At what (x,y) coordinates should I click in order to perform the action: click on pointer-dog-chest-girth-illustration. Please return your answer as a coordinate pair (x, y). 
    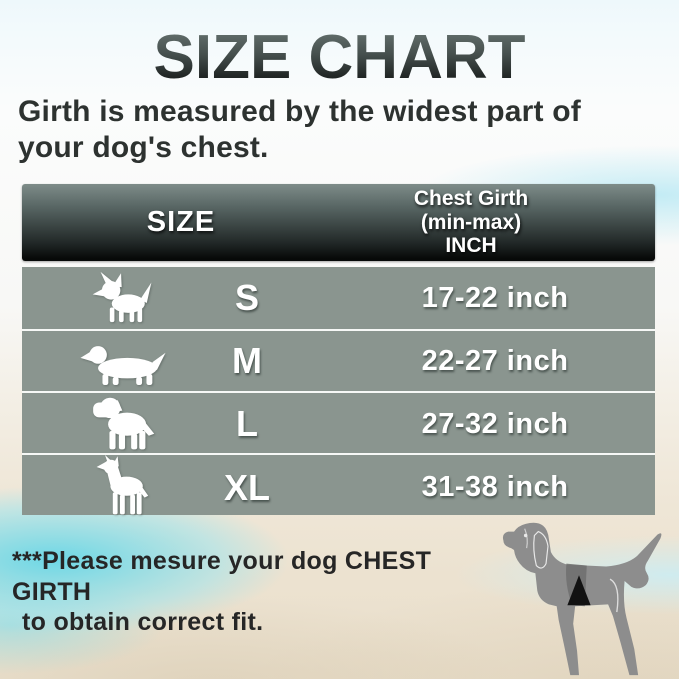
    Looking at the image, I should click on (582, 599).